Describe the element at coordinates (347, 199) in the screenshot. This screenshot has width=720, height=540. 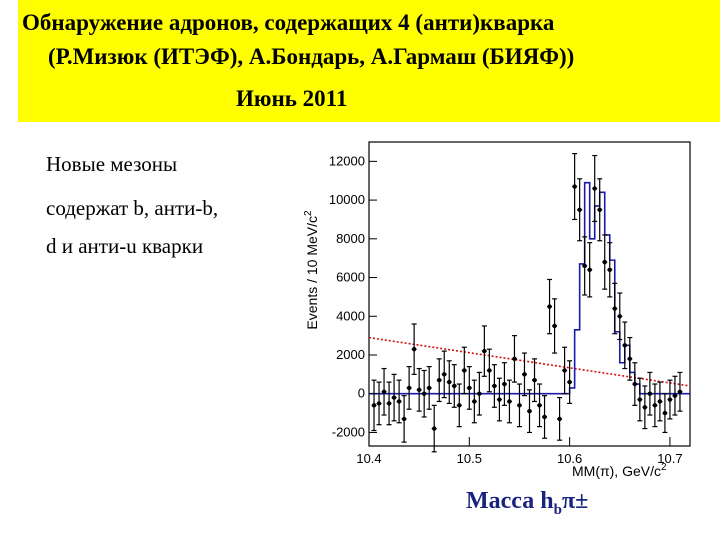
I see `y-tick-label: 10000` at that location.